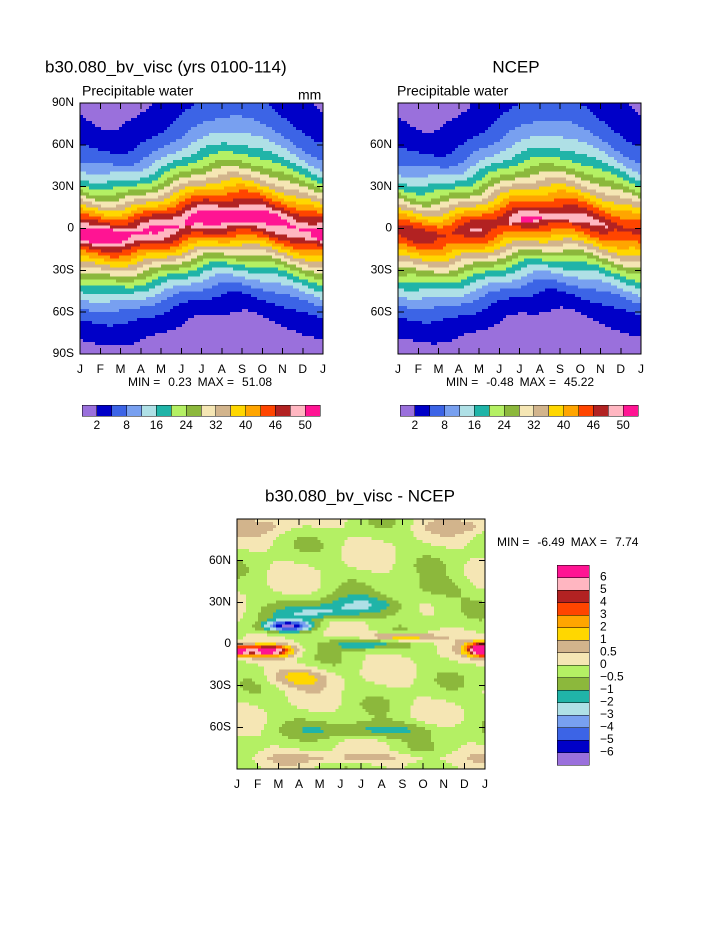 This screenshot has width=723, height=935. Describe the element at coordinates (186, 425) in the screenshot. I see `colorbar-label: 24` at that location.